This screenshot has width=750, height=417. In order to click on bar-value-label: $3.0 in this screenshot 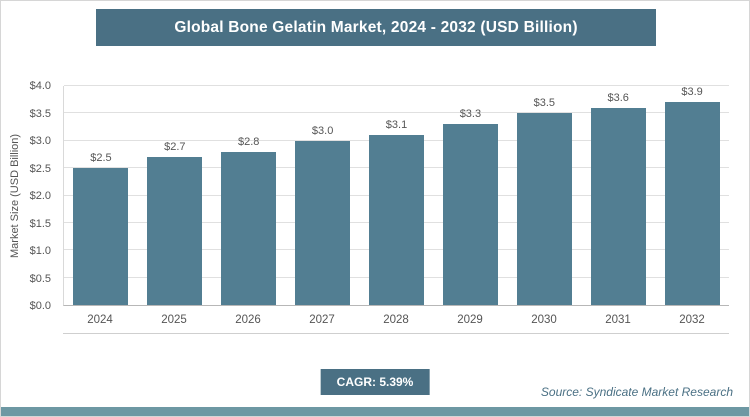, I will do `click(322, 130)`.